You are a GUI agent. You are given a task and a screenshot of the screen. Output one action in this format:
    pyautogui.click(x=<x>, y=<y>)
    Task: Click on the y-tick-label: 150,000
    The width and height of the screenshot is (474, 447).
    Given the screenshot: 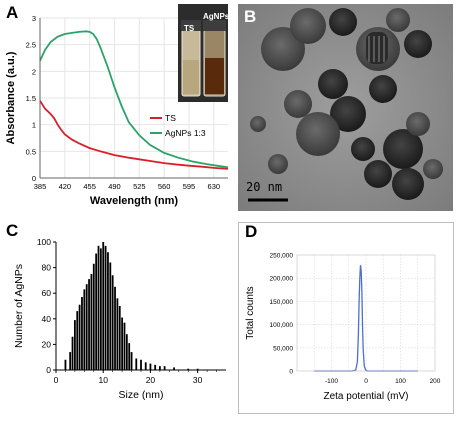 What is the action you would take?
    pyautogui.click(x=282, y=302)
    